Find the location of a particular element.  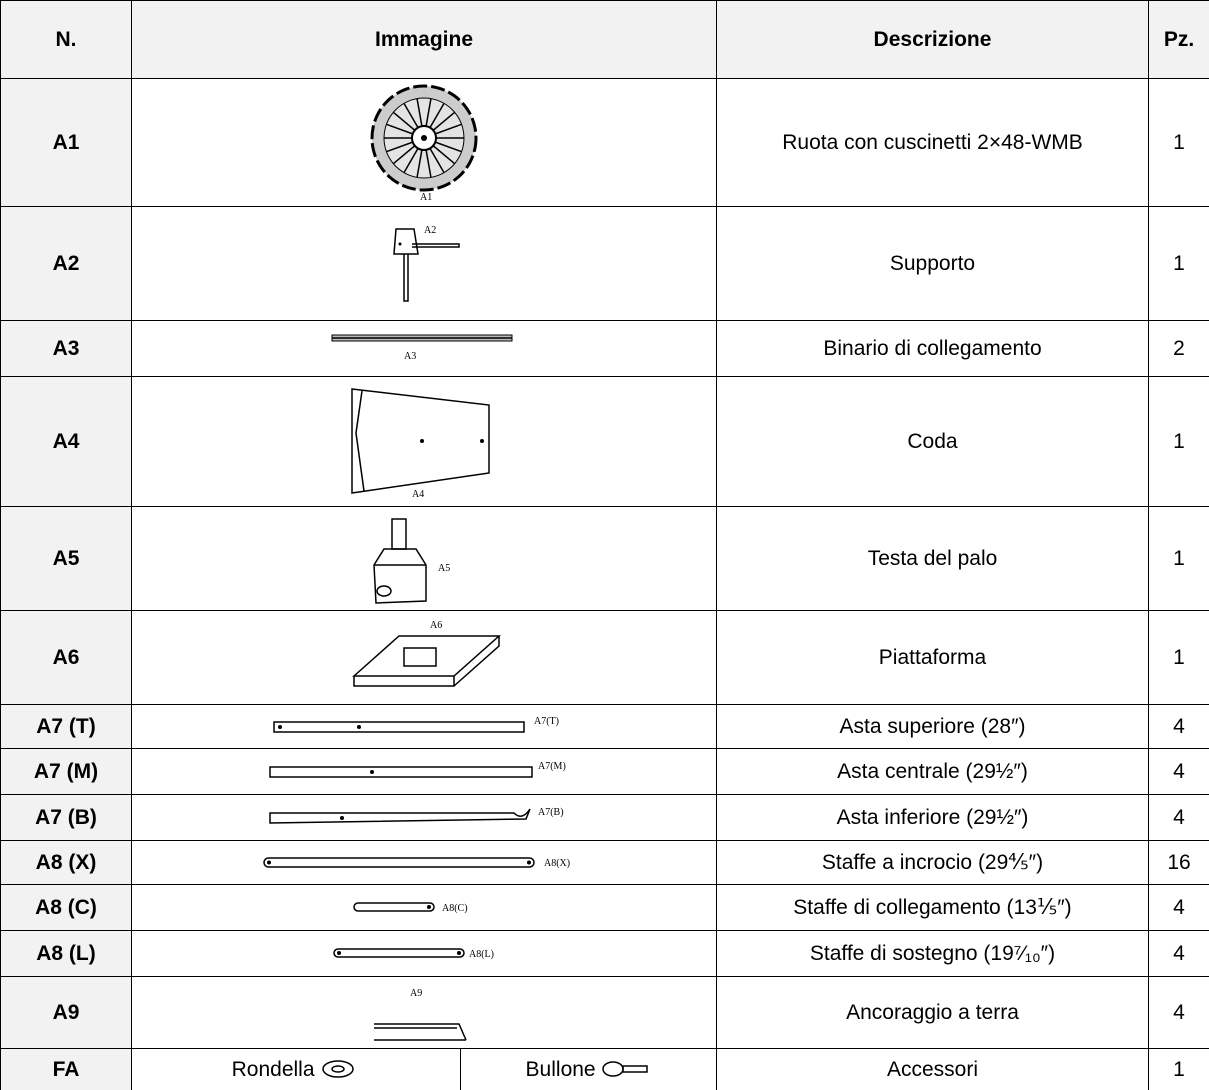

image-cell: A7(B) is located at coordinates (424, 817).